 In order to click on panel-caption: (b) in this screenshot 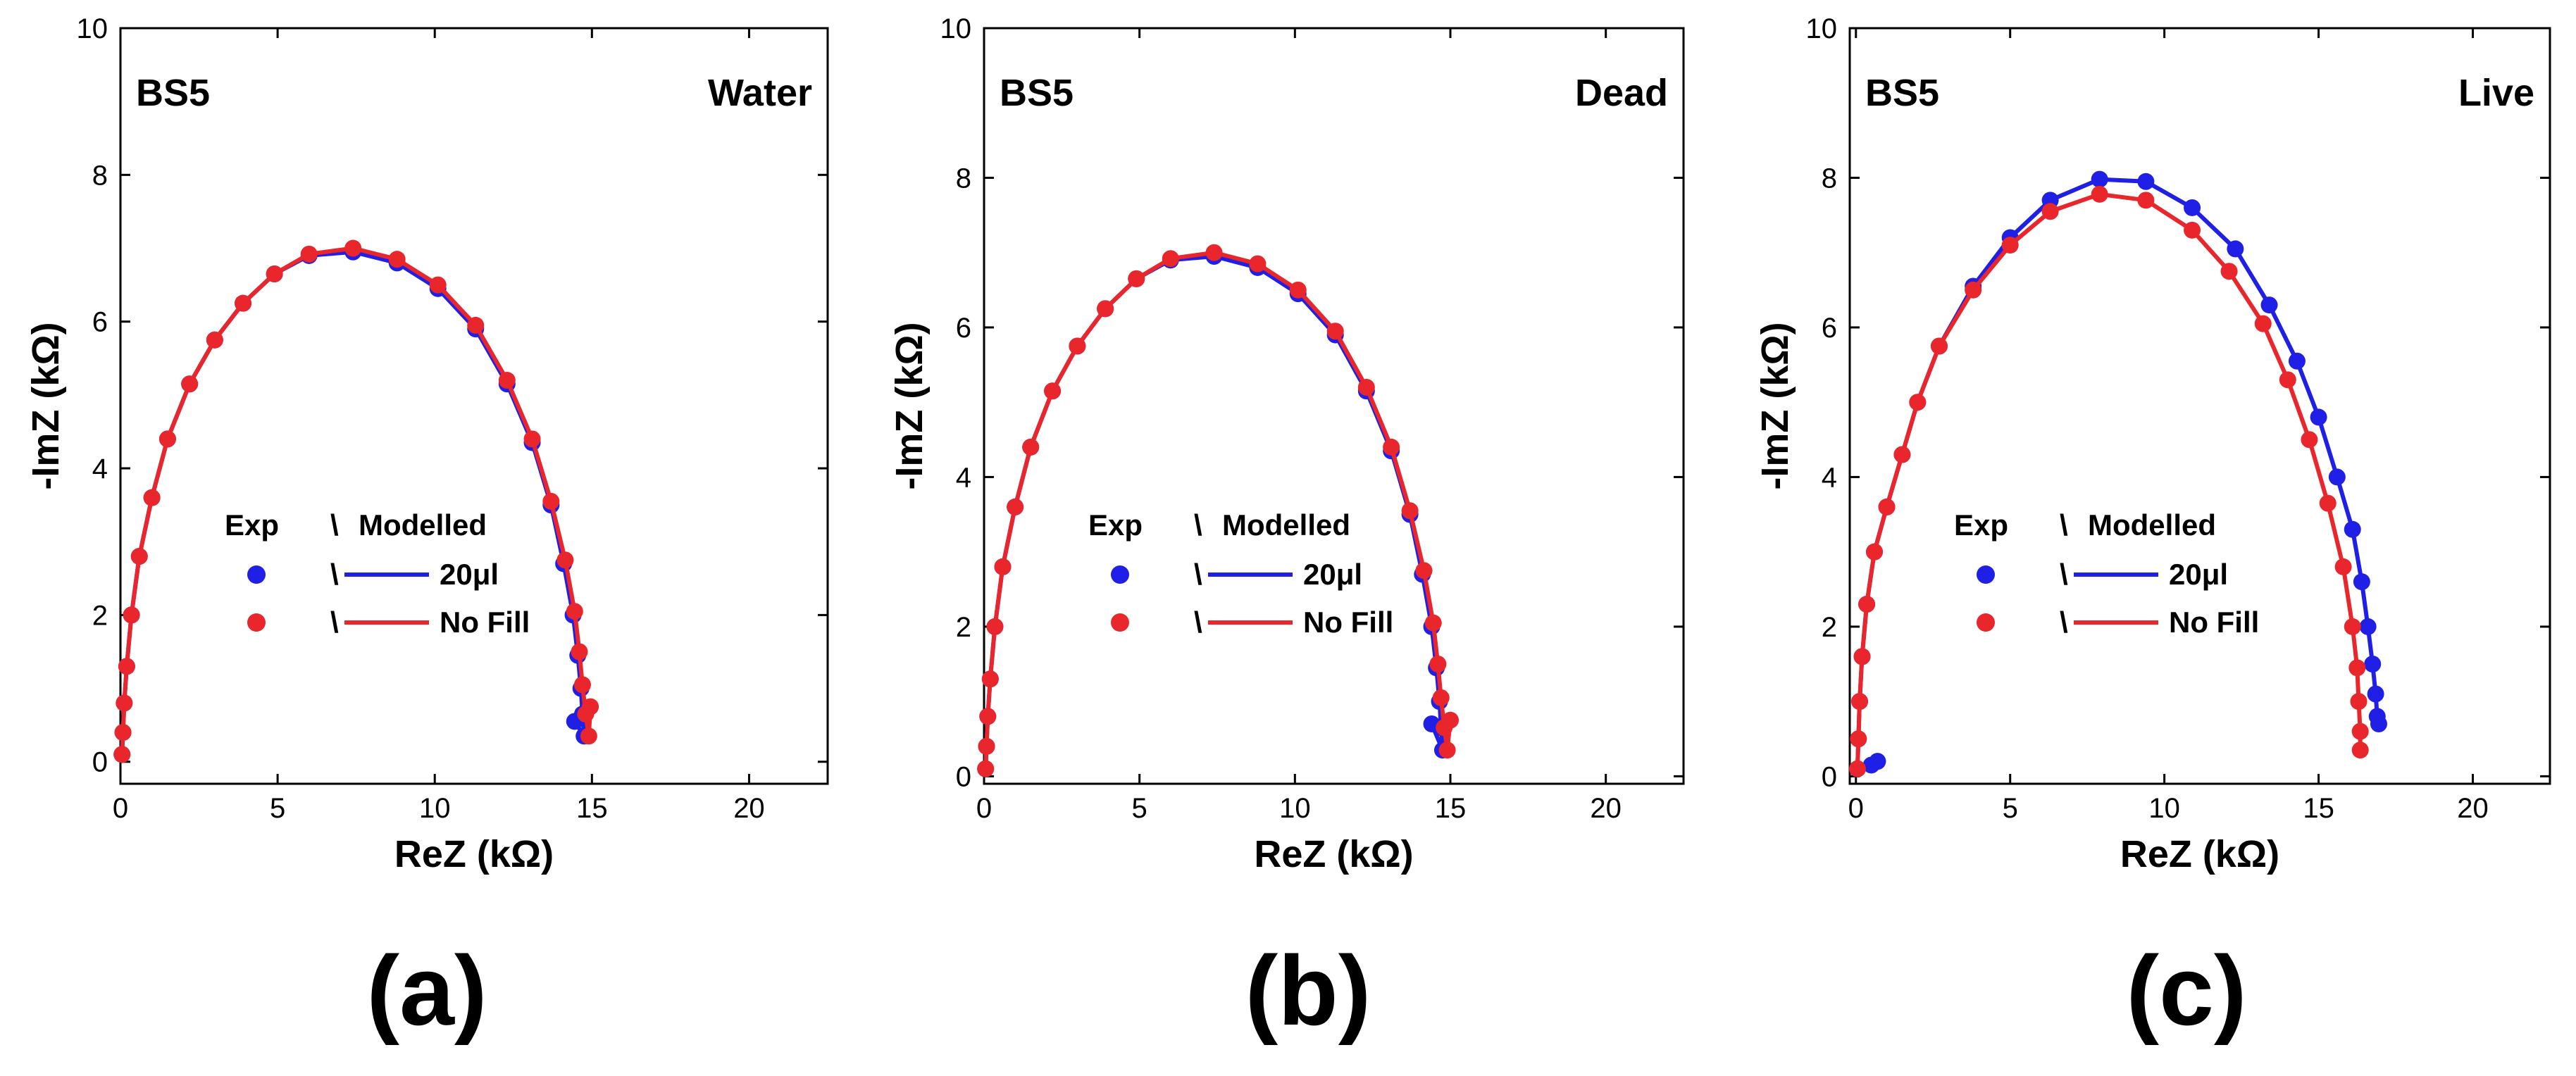, I will do `click(1308, 990)`.